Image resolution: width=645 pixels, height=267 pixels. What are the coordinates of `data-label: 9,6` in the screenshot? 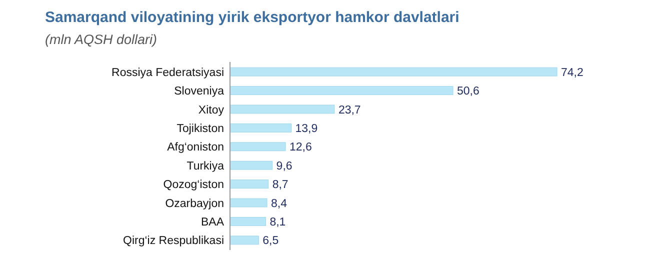 It's located at (284, 166).